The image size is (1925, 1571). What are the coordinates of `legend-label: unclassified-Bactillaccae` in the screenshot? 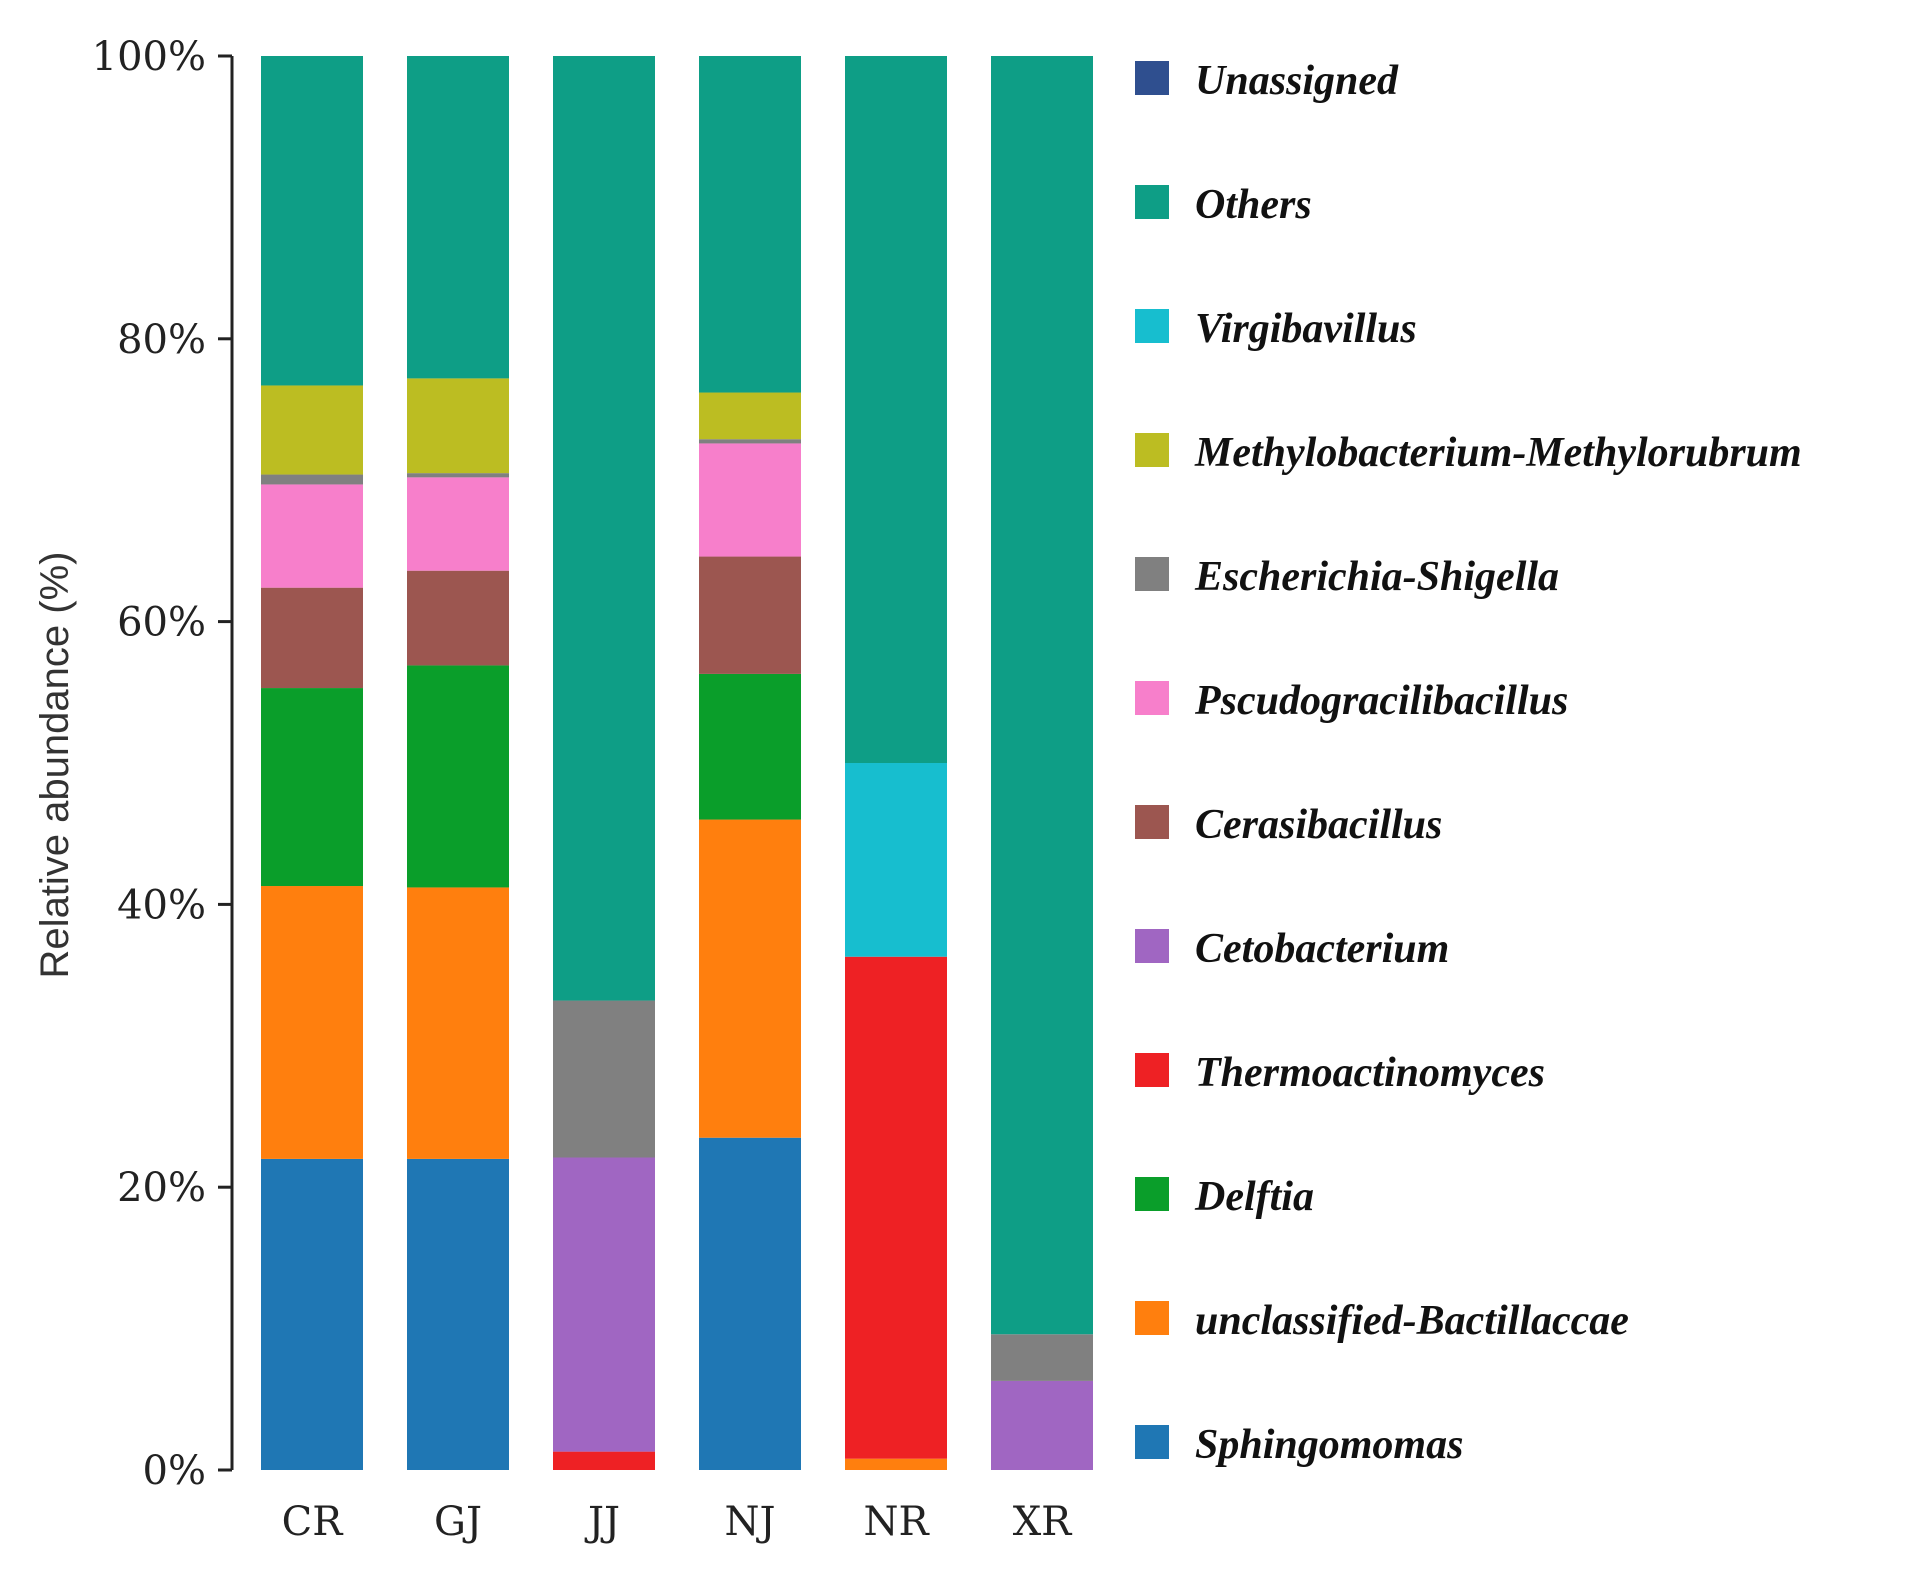 It's located at (1412, 1321).